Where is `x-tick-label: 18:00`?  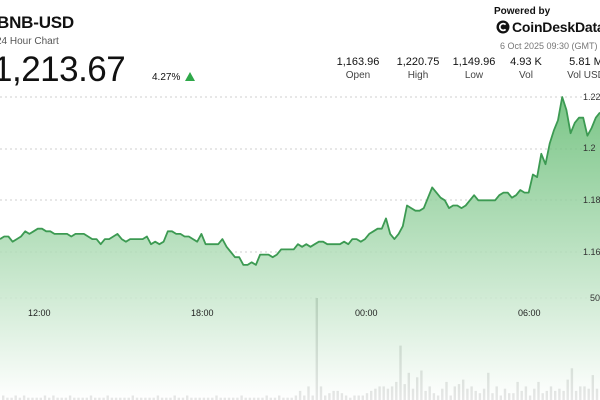 x-tick-label: 18:00 is located at coordinates (202, 313).